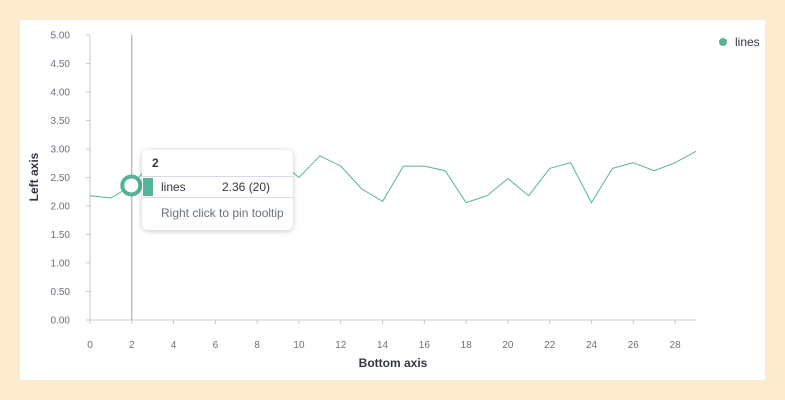 This screenshot has height=400, width=785. I want to click on tooltip-value: 2.36 (20), so click(246, 187).